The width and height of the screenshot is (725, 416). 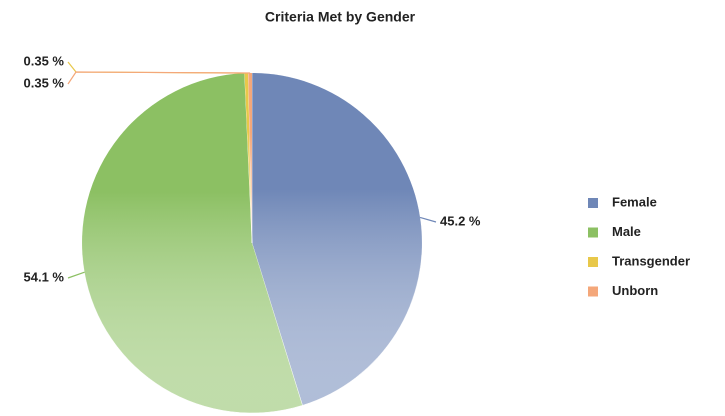 I want to click on data-label: 45.2 %, so click(x=460, y=220).